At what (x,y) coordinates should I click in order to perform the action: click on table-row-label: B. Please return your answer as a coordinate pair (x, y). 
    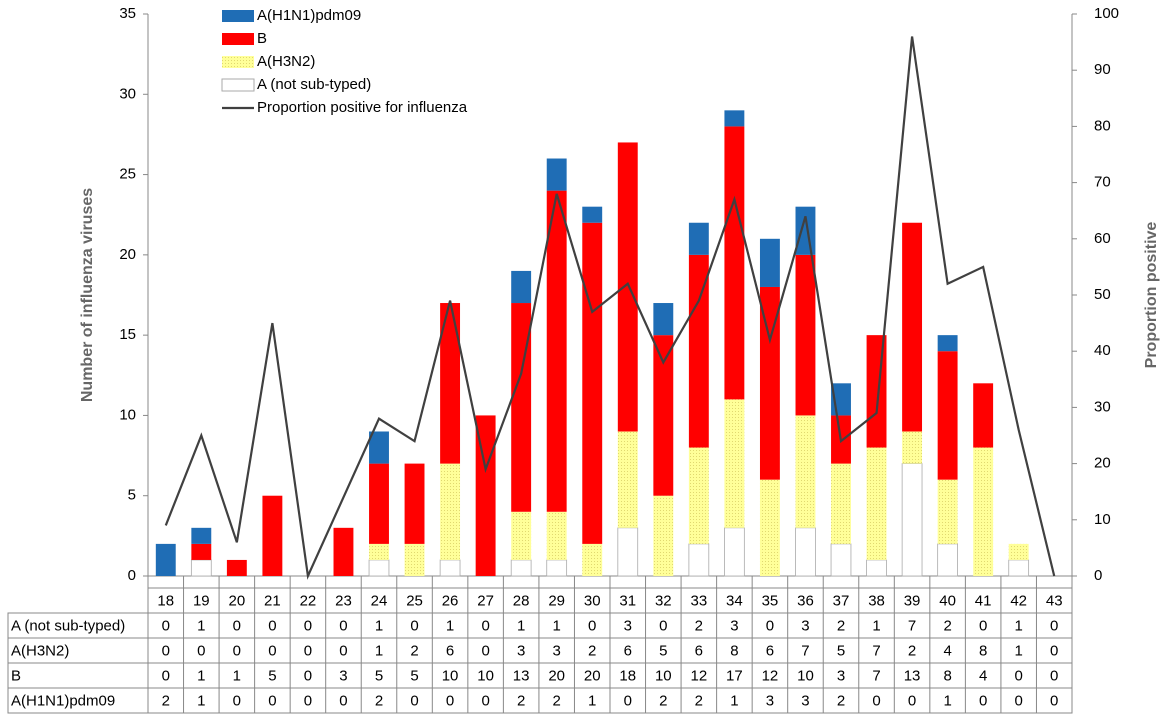
    Looking at the image, I should click on (16, 675).